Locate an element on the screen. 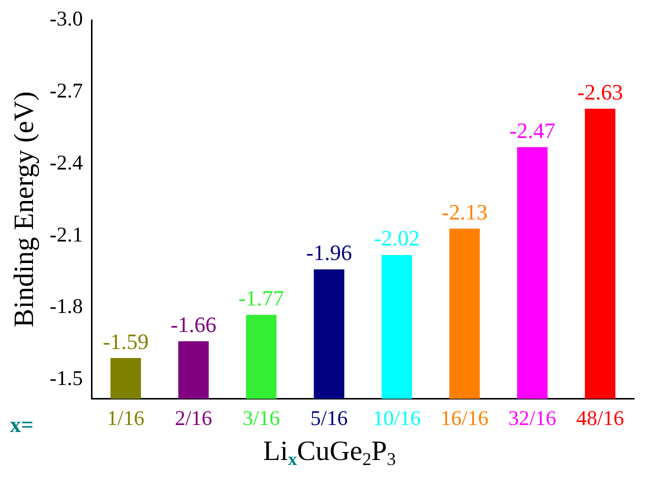 The width and height of the screenshot is (659, 477). x-tick-label: 1/16 is located at coordinates (125, 418).